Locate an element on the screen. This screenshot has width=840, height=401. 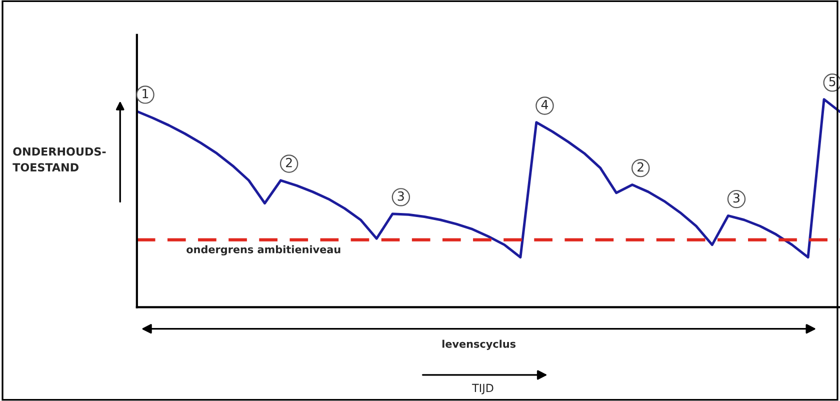
ref-line-label: ondergrens ambitieniveau is located at coordinates (263, 250).